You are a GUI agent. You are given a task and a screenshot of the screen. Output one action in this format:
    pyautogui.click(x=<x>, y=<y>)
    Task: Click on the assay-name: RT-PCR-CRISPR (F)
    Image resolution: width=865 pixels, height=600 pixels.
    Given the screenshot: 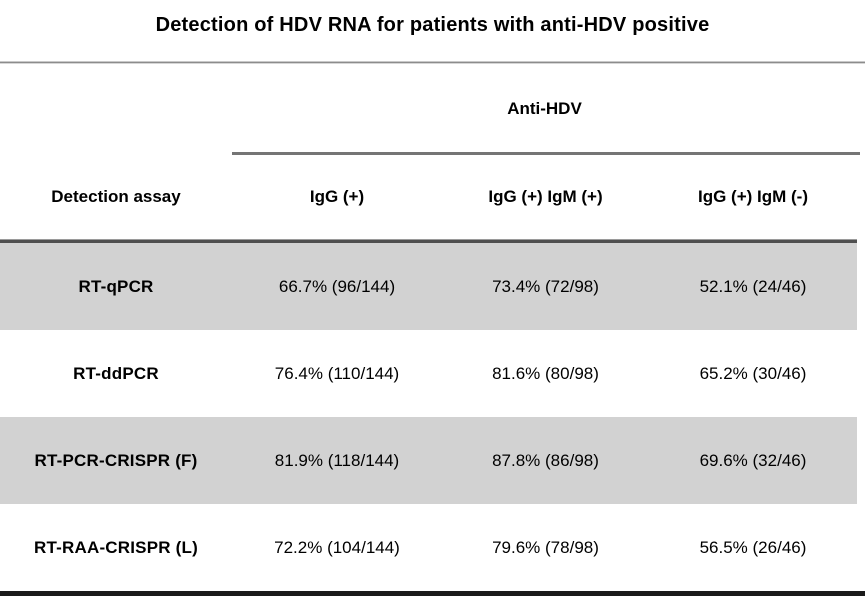 What is the action you would take?
    pyautogui.click(x=116, y=460)
    